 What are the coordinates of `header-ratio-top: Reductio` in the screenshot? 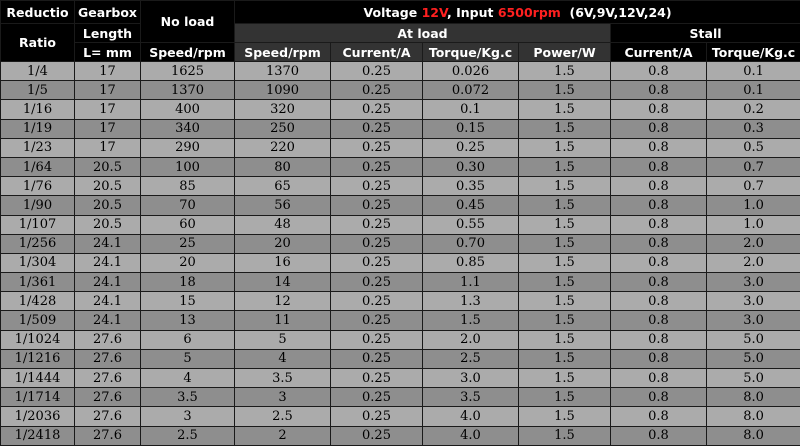 It's located at (38, 12).